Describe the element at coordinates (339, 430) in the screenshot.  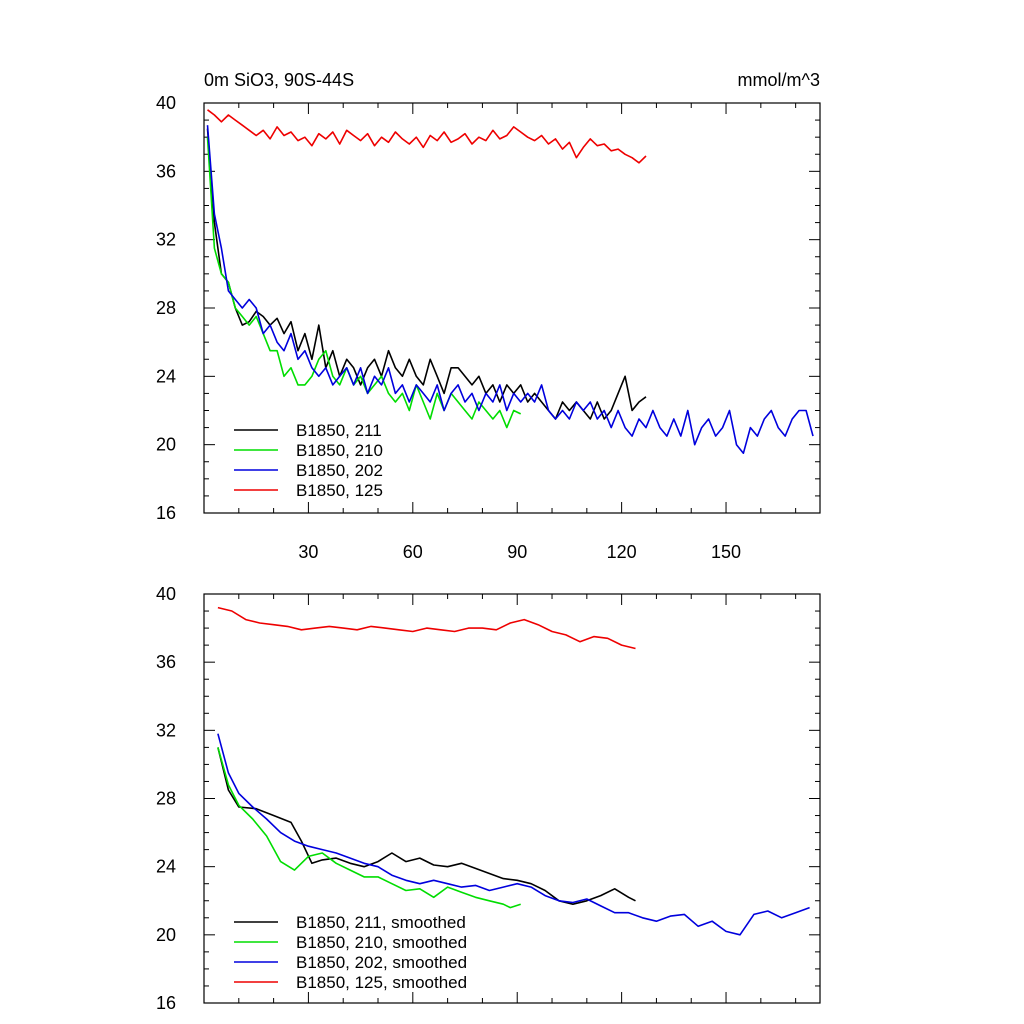
I see `legend-label: B1850, 211` at that location.